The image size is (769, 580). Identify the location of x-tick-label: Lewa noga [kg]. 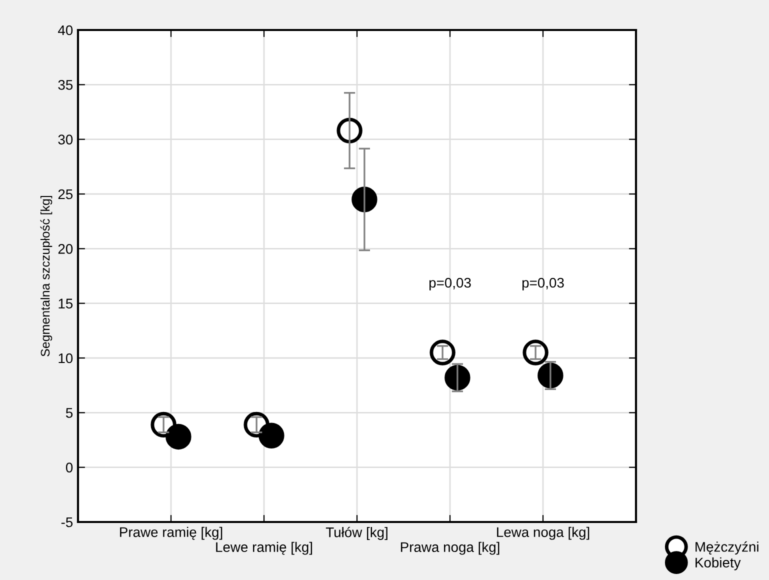
(543, 533).